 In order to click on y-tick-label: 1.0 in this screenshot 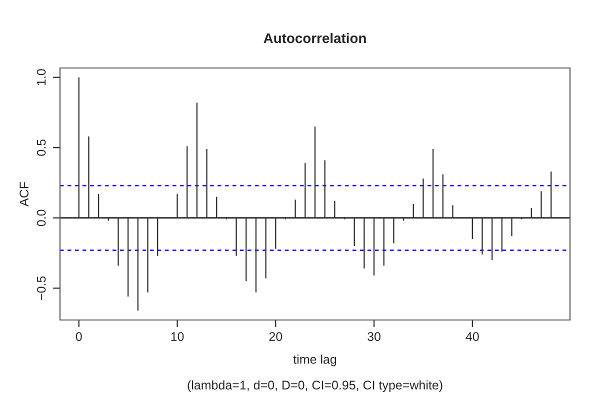, I will do `click(41, 77)`.